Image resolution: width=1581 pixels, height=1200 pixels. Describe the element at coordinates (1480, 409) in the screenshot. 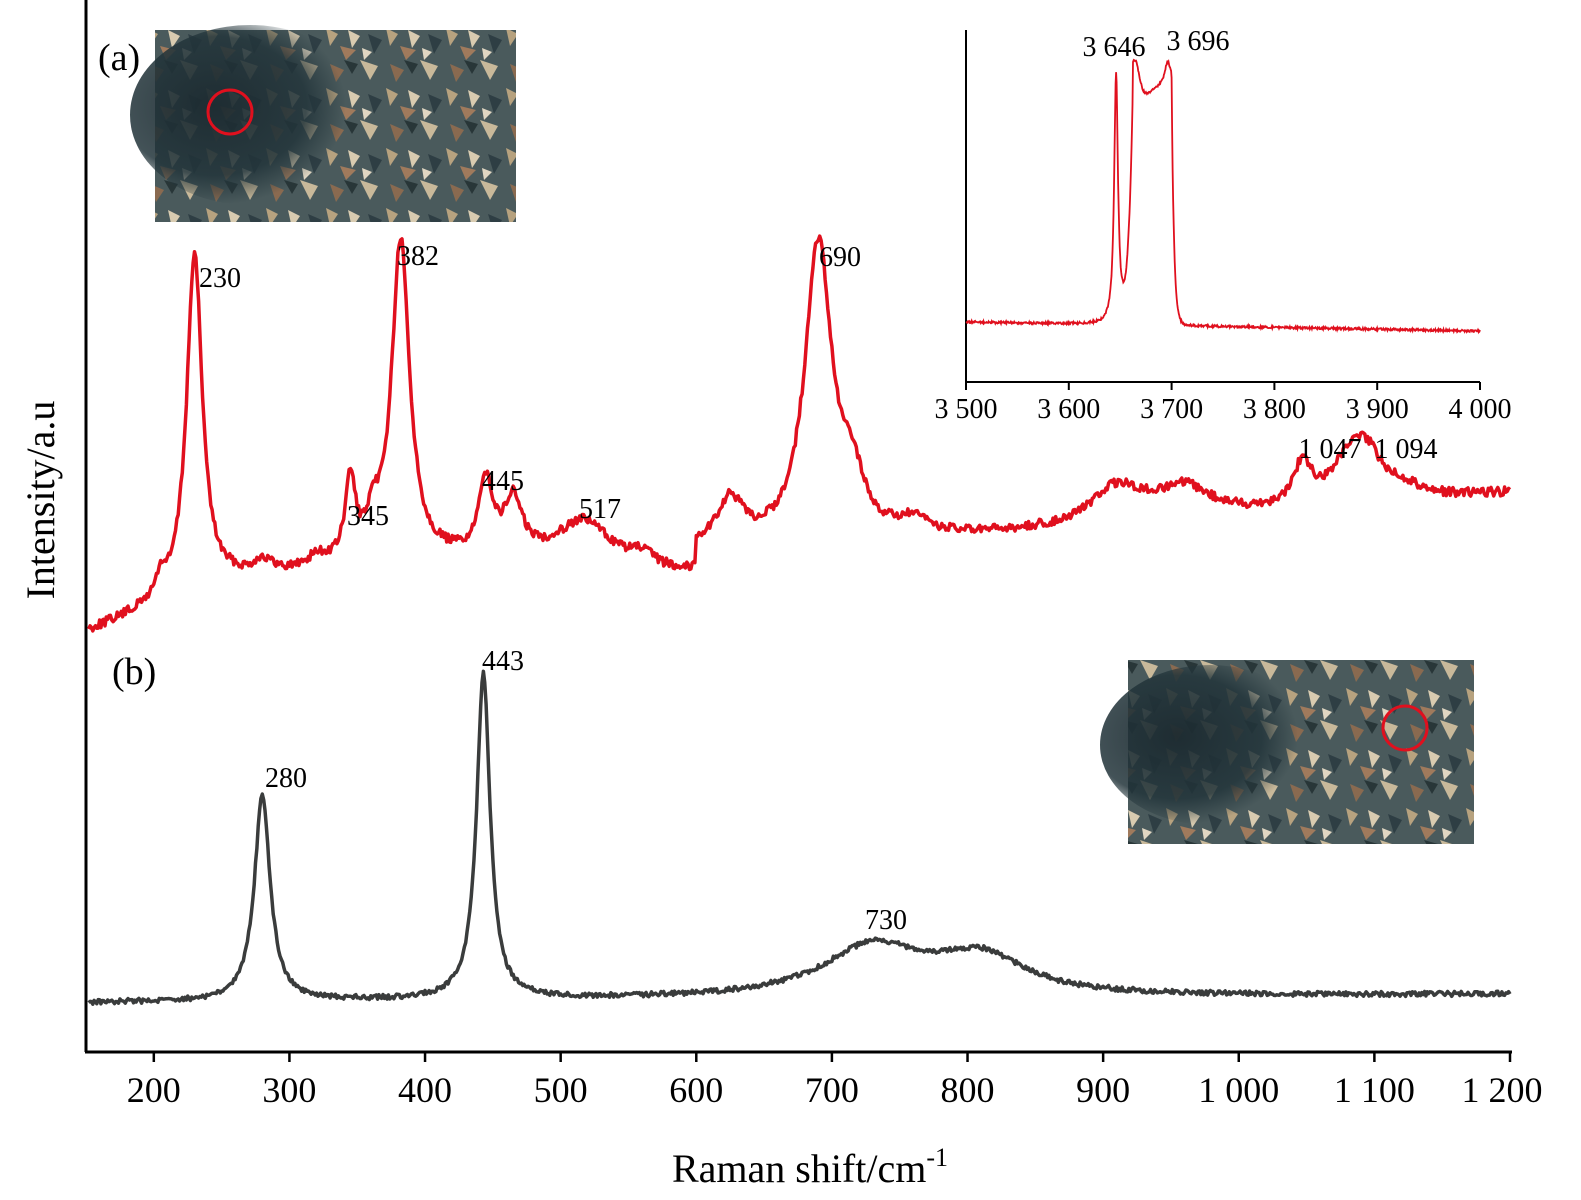

I see `inset-x-tick-label: 4 000` at that location.